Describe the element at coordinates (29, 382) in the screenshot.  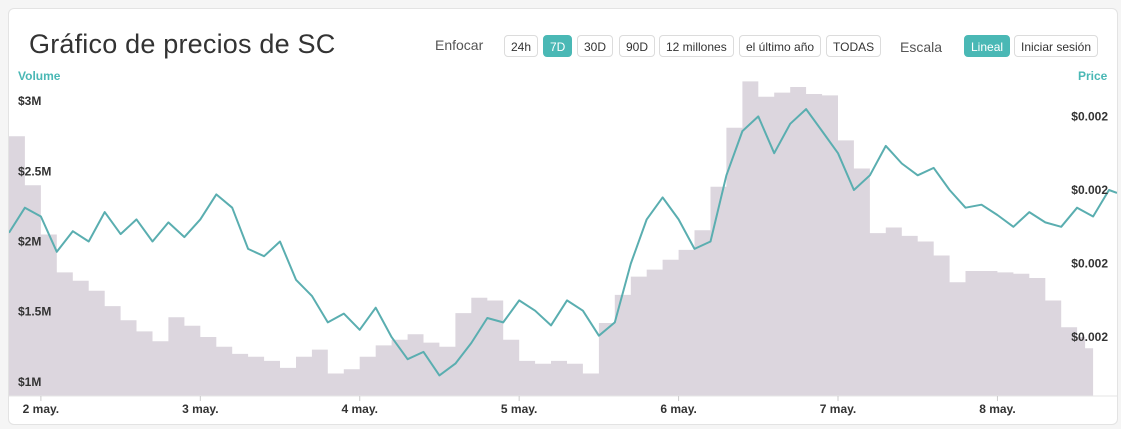
I see `volume-tick-label: $1M` at that location.